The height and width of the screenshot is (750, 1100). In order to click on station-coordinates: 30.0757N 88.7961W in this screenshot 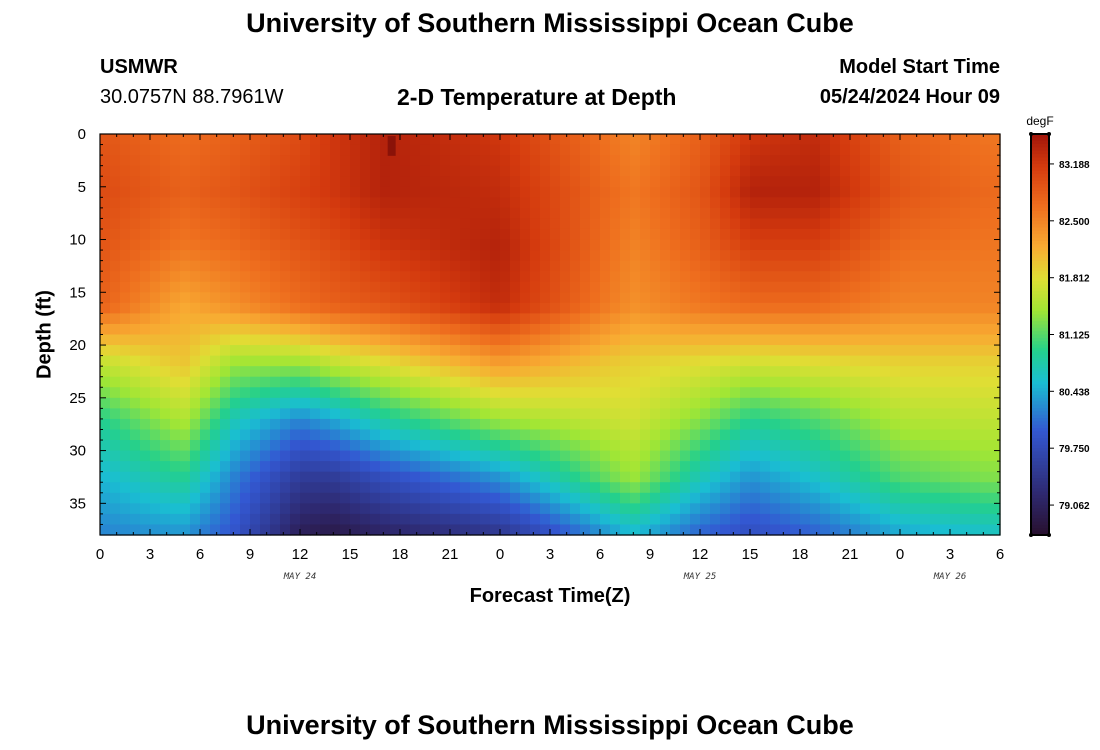, I will do `click(192, 97)`.